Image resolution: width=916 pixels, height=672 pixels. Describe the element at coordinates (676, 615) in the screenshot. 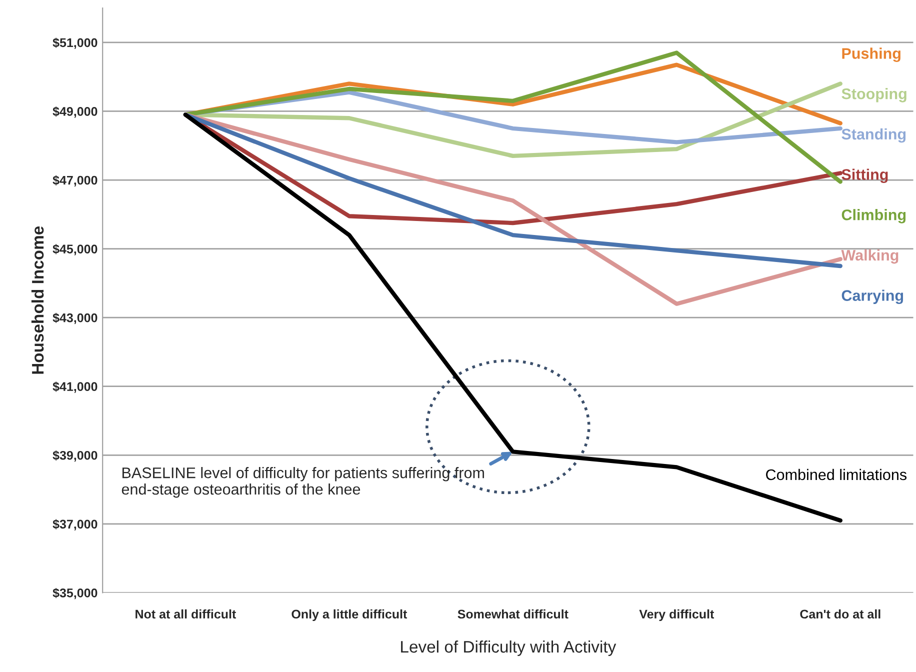

I see `x-tick-label: Very difficult` at that location.